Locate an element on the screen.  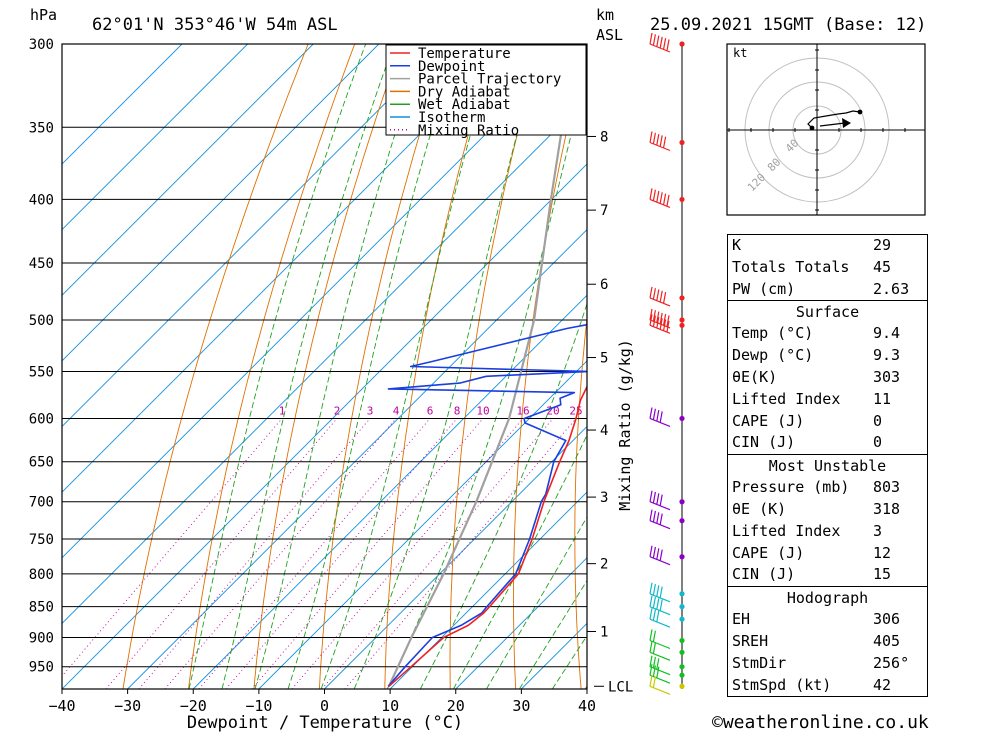
index-row: Lifted Index 3 is located at coordinates (827, 532).